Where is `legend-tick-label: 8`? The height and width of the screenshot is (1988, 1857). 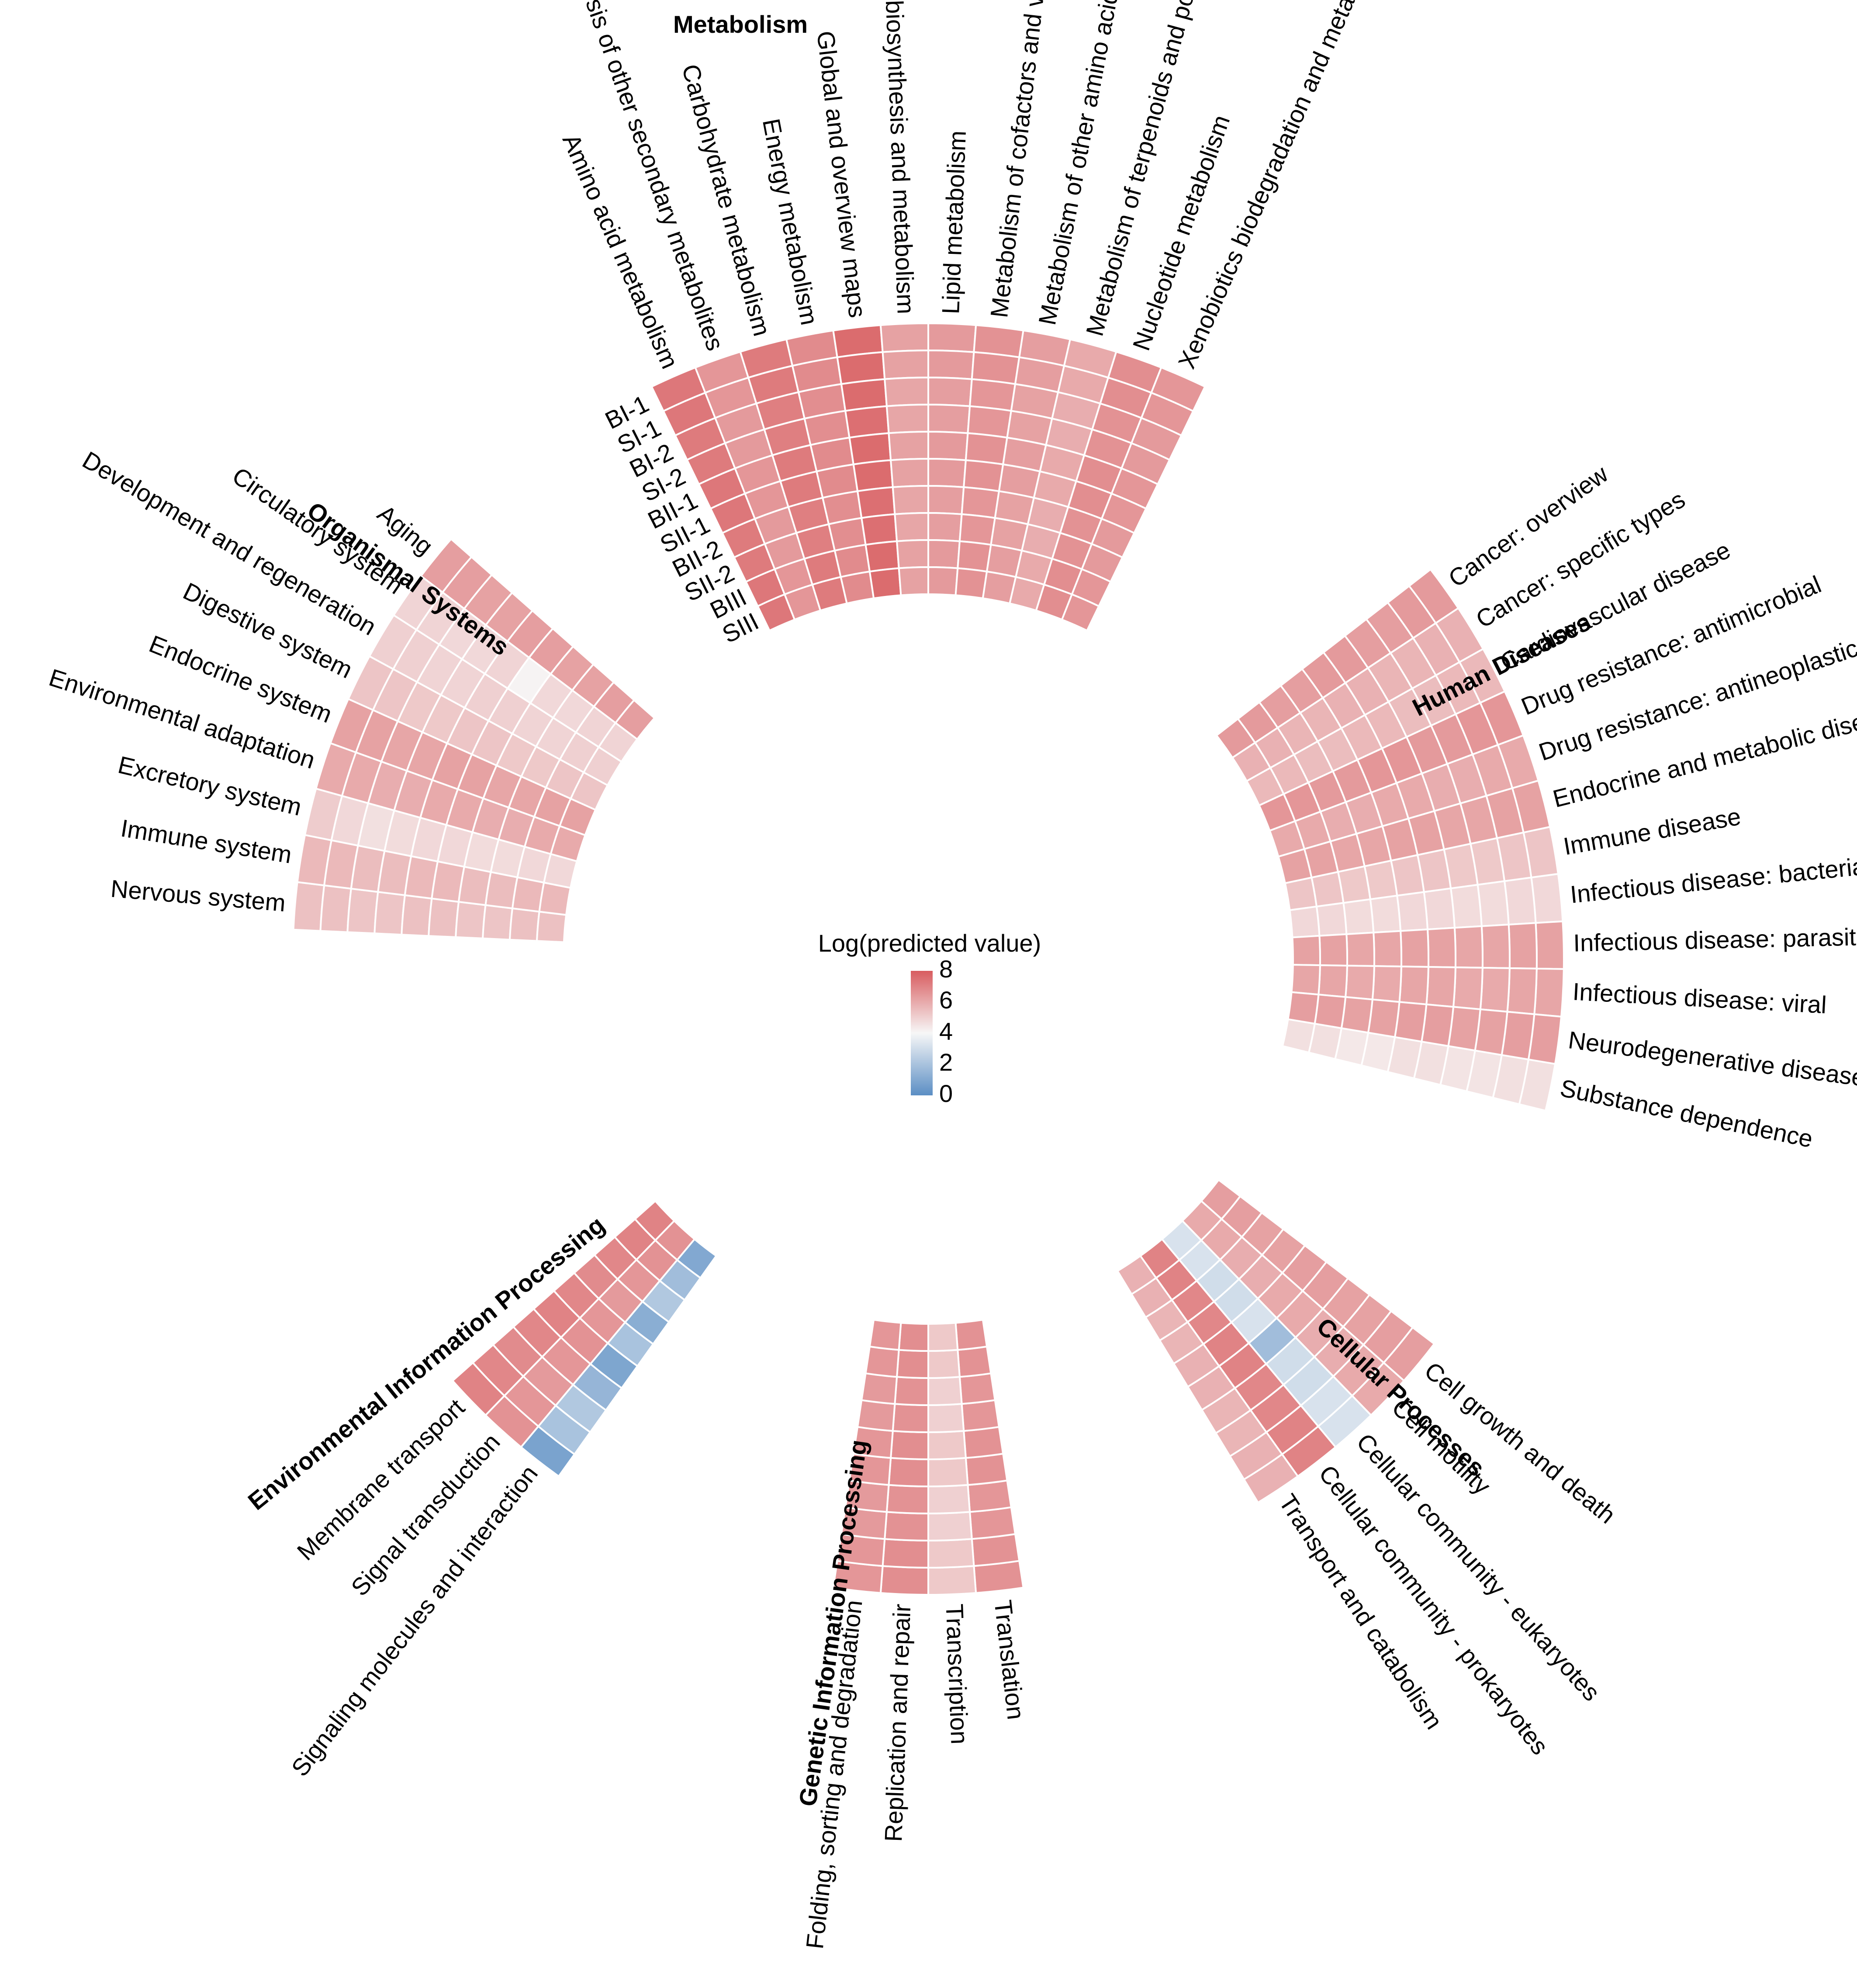
legend-tick-label: 8 is located at coordinates (946, 969).